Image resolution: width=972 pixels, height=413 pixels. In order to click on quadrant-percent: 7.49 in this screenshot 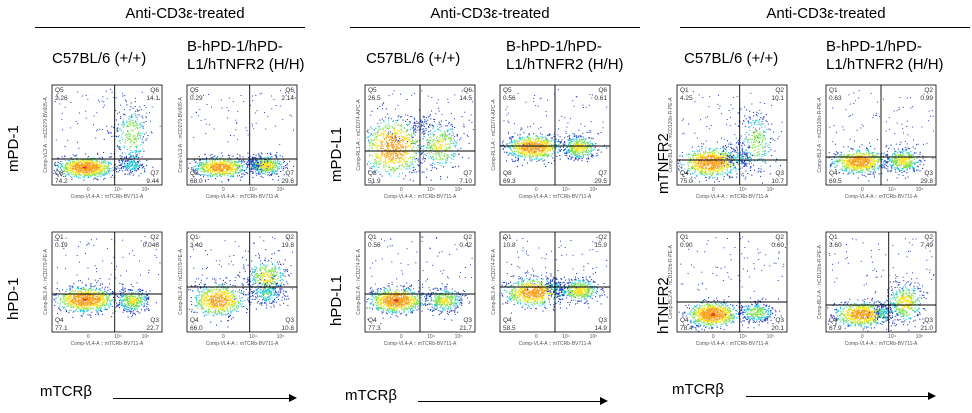, I will do `click(926, 245)`.